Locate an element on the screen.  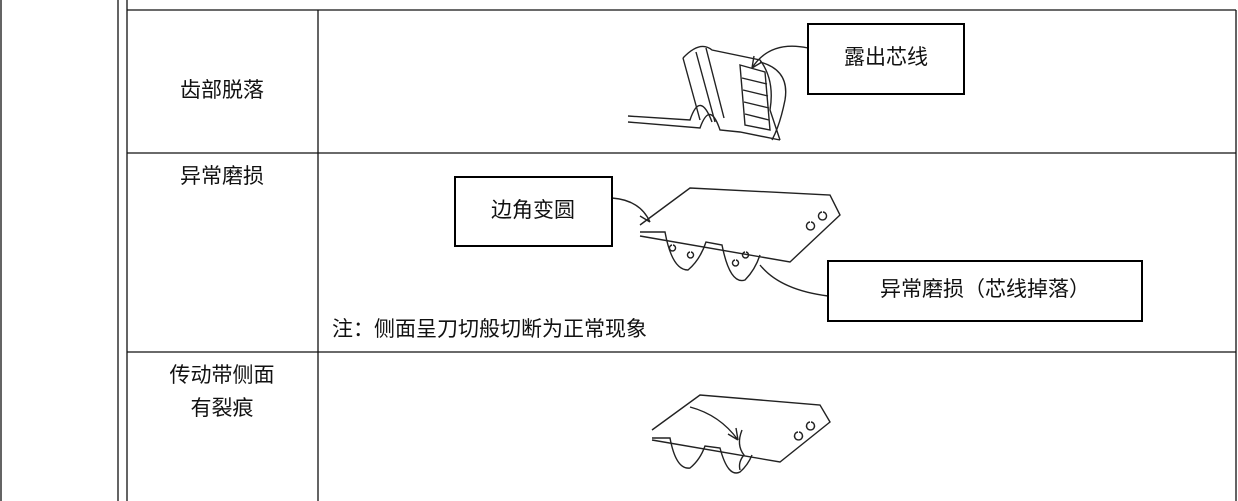
row-label: 异常磨损 is located at coordinates (222, 176).